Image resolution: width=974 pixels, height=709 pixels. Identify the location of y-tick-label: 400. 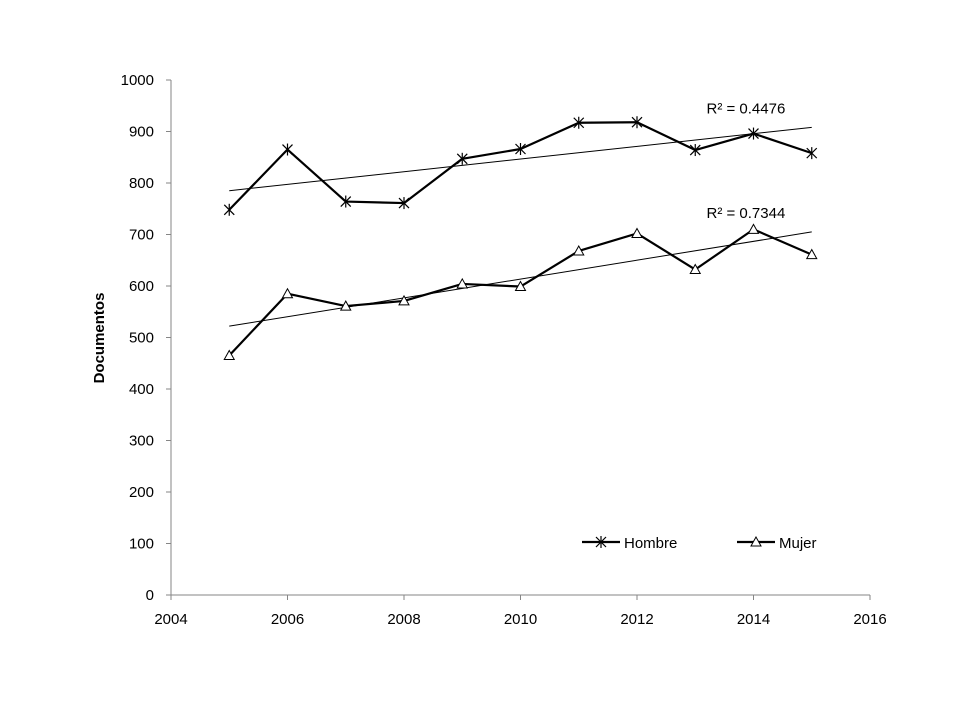
(141, 389).